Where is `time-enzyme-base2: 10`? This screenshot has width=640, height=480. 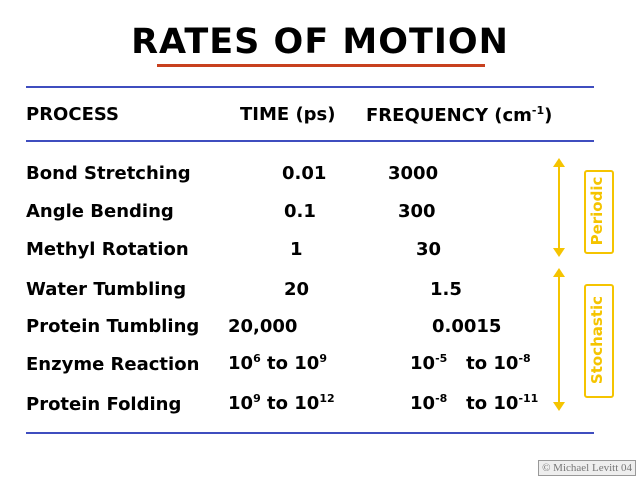 time-enzyme-base2: 10 is located at coordinates (307, 363).